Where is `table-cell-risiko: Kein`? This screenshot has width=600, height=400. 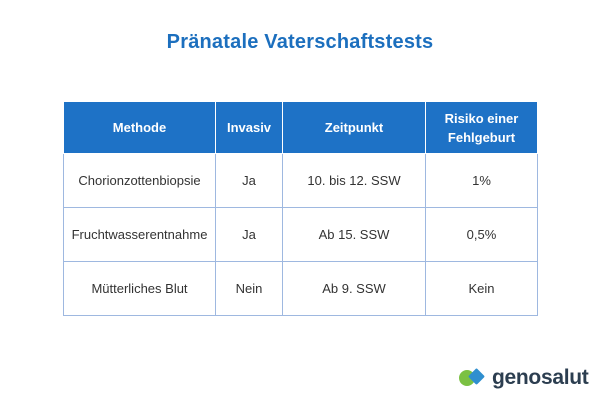 table-cell-risiko: Kein is located at coordinates (481, 288).